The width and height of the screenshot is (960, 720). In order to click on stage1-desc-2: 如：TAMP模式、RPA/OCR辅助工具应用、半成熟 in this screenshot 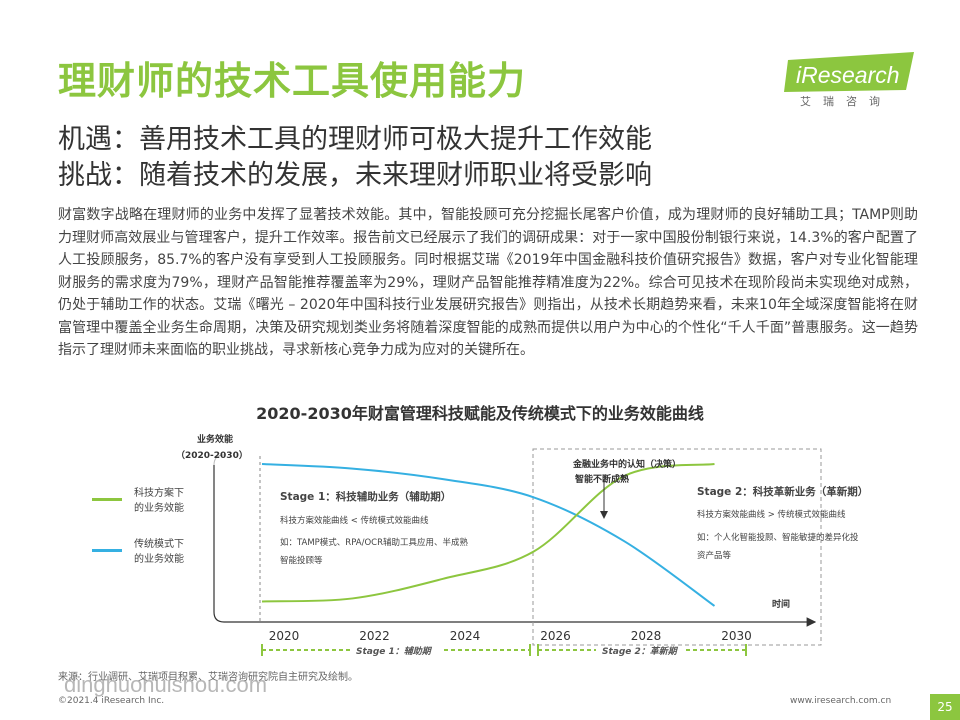, I will do `click(374, 542)`.